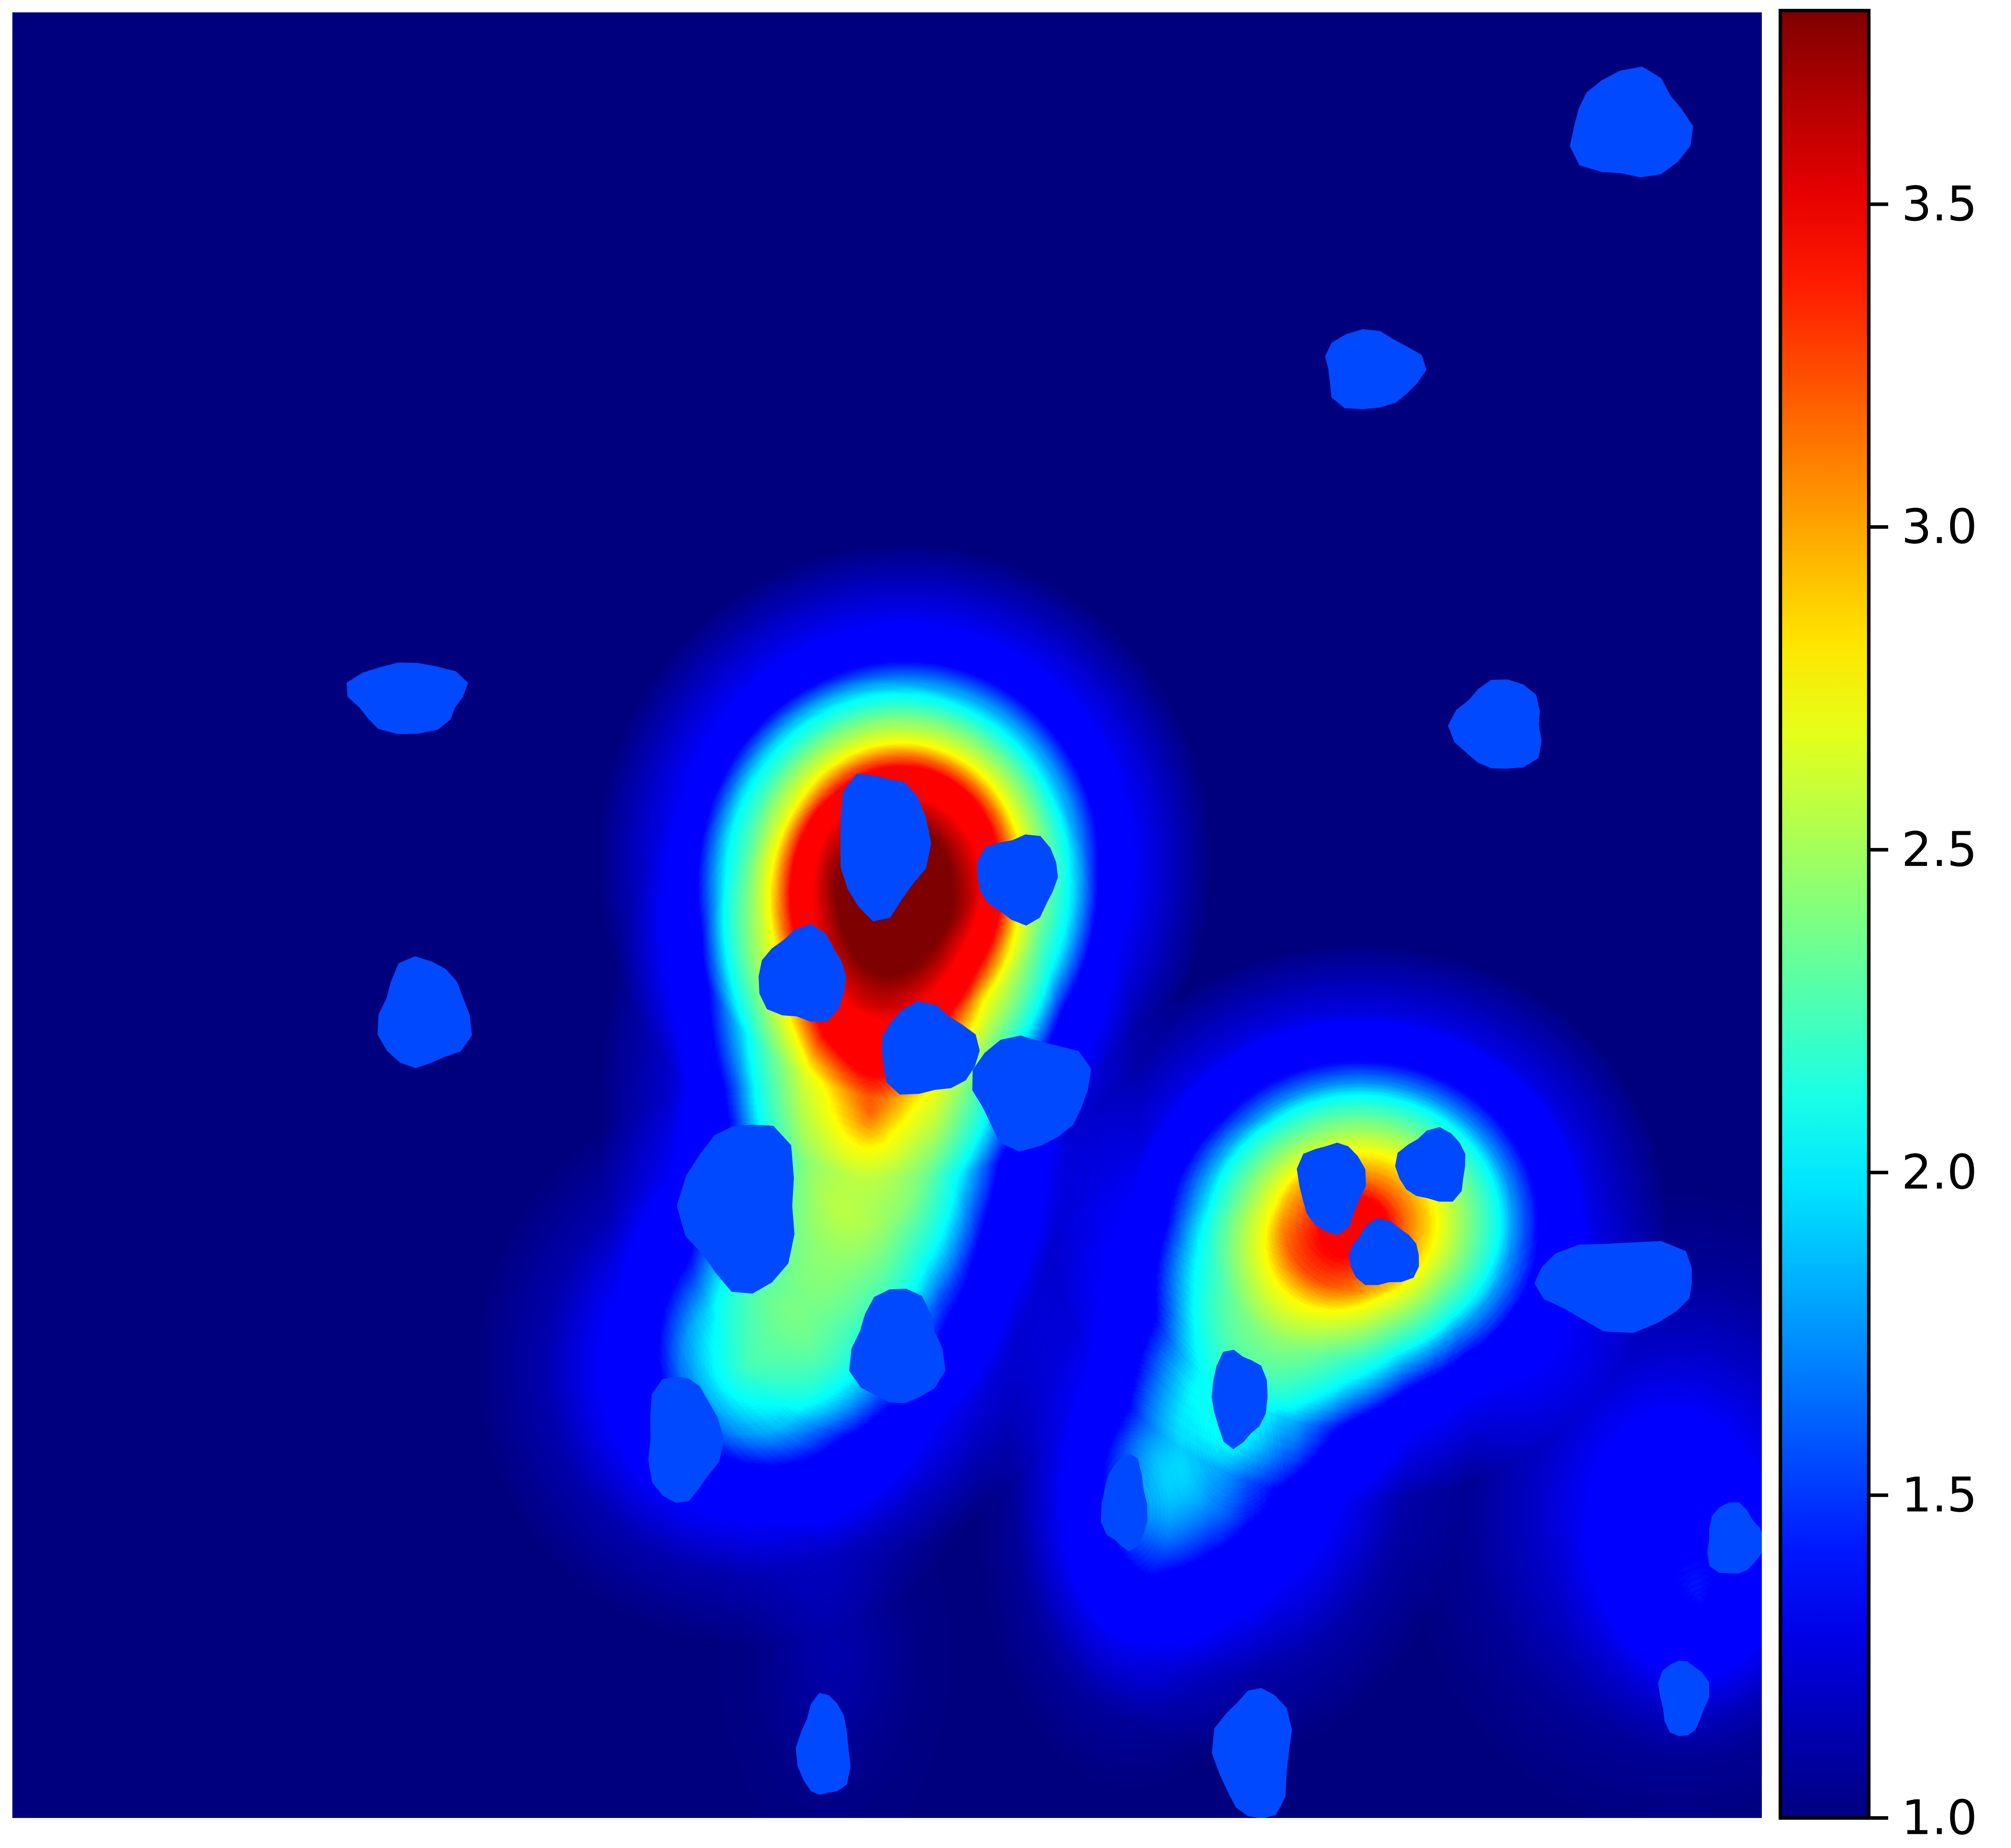  Describe the element at coordinates (686, 1440) in the screenshot. I see `cell-far-lower-left` at that location.